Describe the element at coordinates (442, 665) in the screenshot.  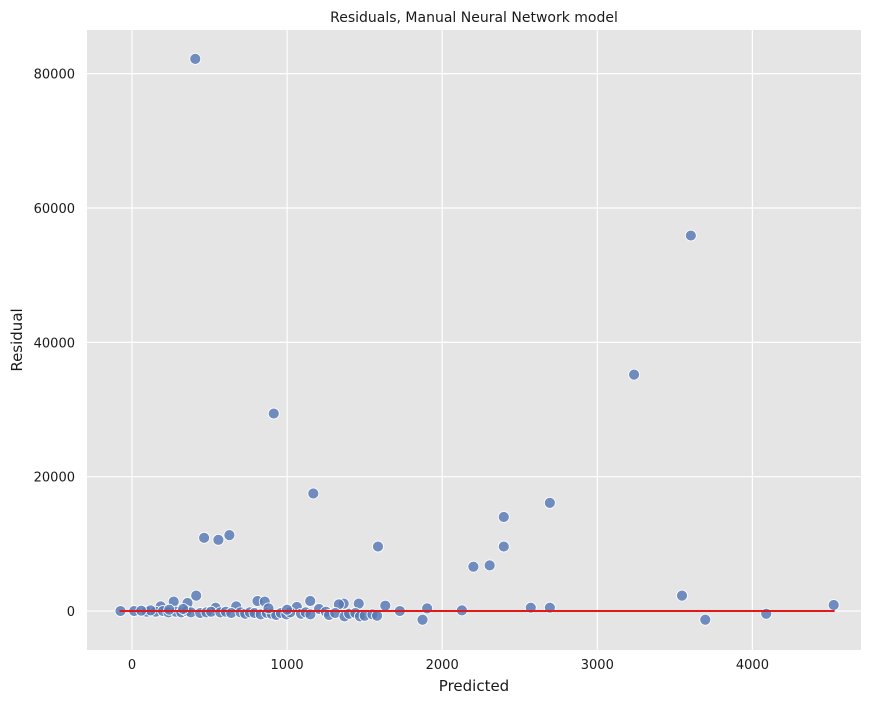
I see `x-tick-label: 2000` at that location.